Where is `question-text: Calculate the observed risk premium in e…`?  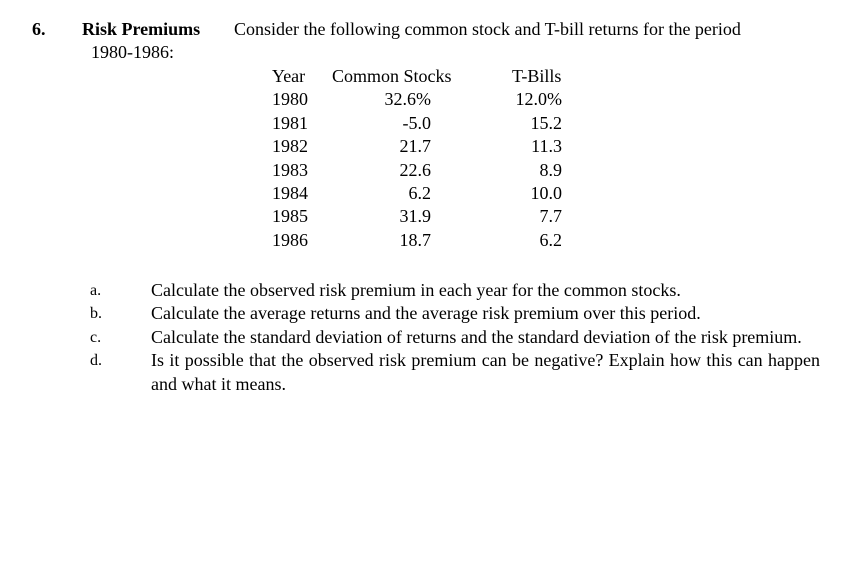 question-text: Calculate the observed risk premium in e… is located at coordinates (416, 290).